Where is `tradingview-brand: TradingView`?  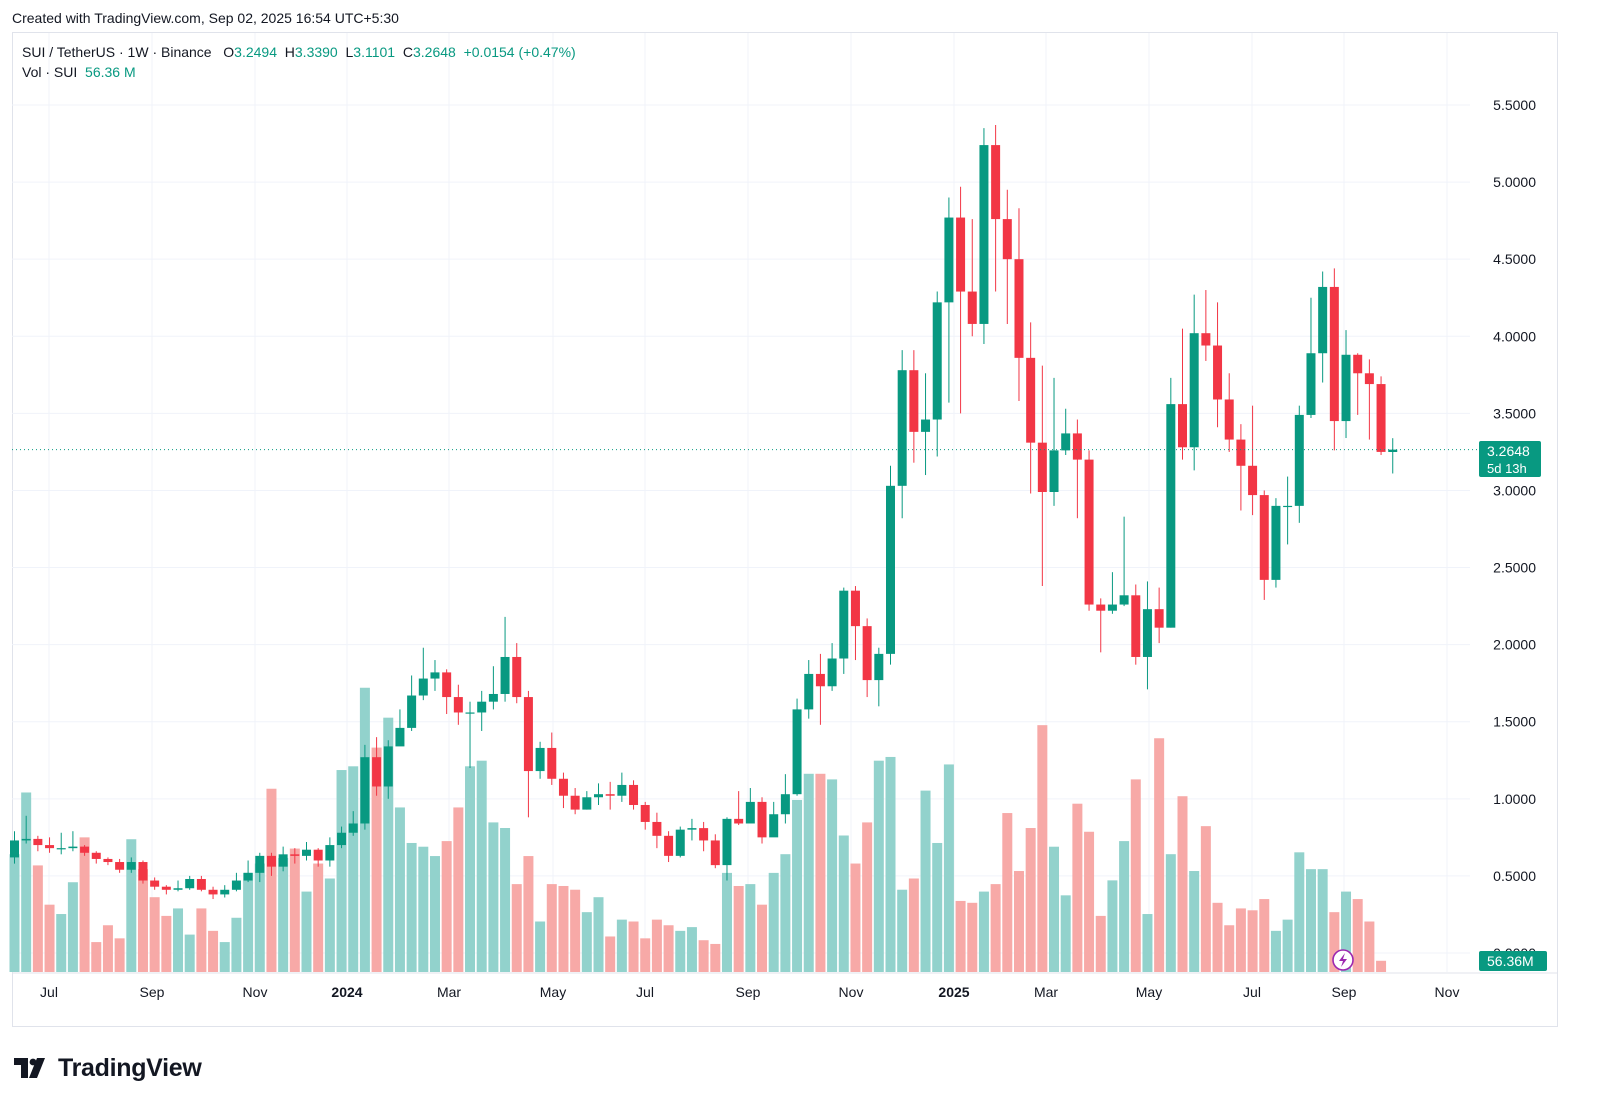
tradingview-brand: TradingView is located at coordinates (108, 1068).